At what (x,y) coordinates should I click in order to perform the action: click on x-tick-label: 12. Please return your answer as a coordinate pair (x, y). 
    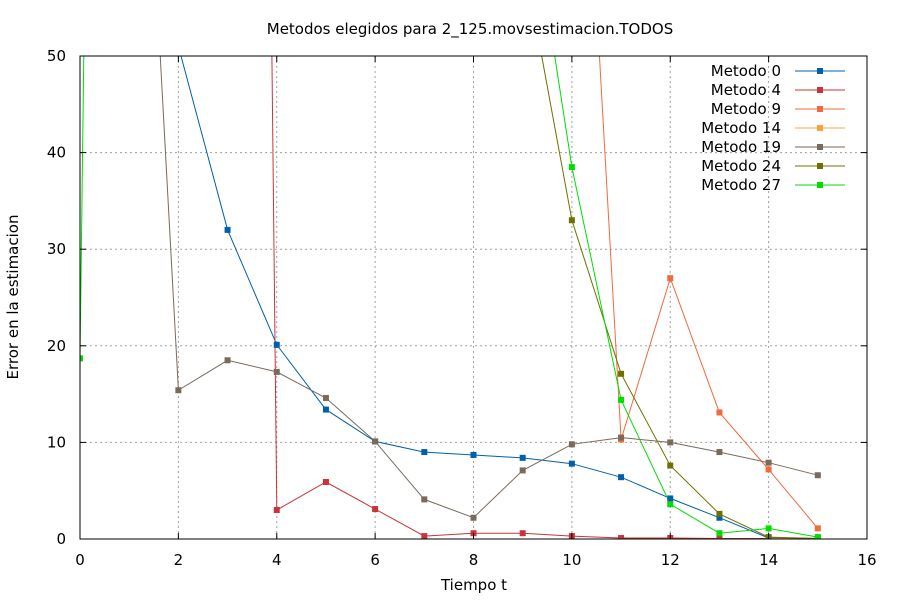
    Looking at the image, I should click on (670, 560).